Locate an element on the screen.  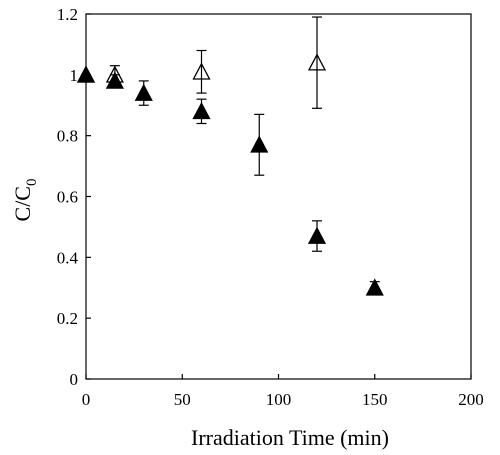
x-axis-title: Irradiation Time (min) is located at coordinates (290, 437).